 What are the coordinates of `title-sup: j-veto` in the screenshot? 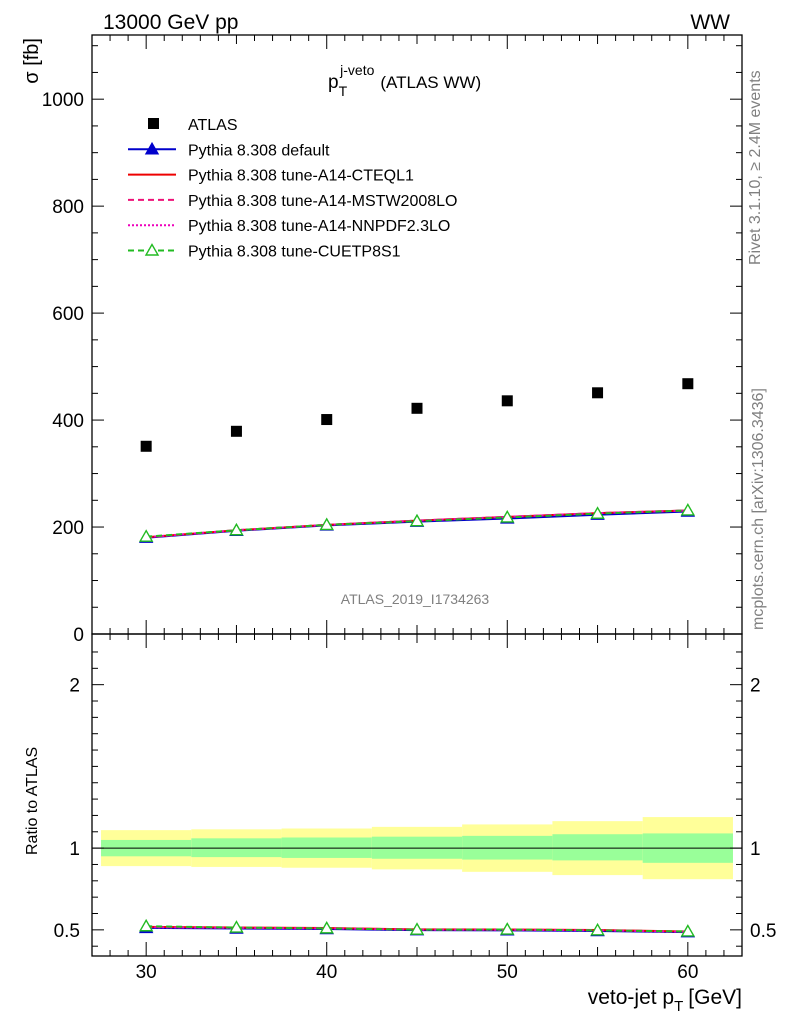 It's located at (356, 70).